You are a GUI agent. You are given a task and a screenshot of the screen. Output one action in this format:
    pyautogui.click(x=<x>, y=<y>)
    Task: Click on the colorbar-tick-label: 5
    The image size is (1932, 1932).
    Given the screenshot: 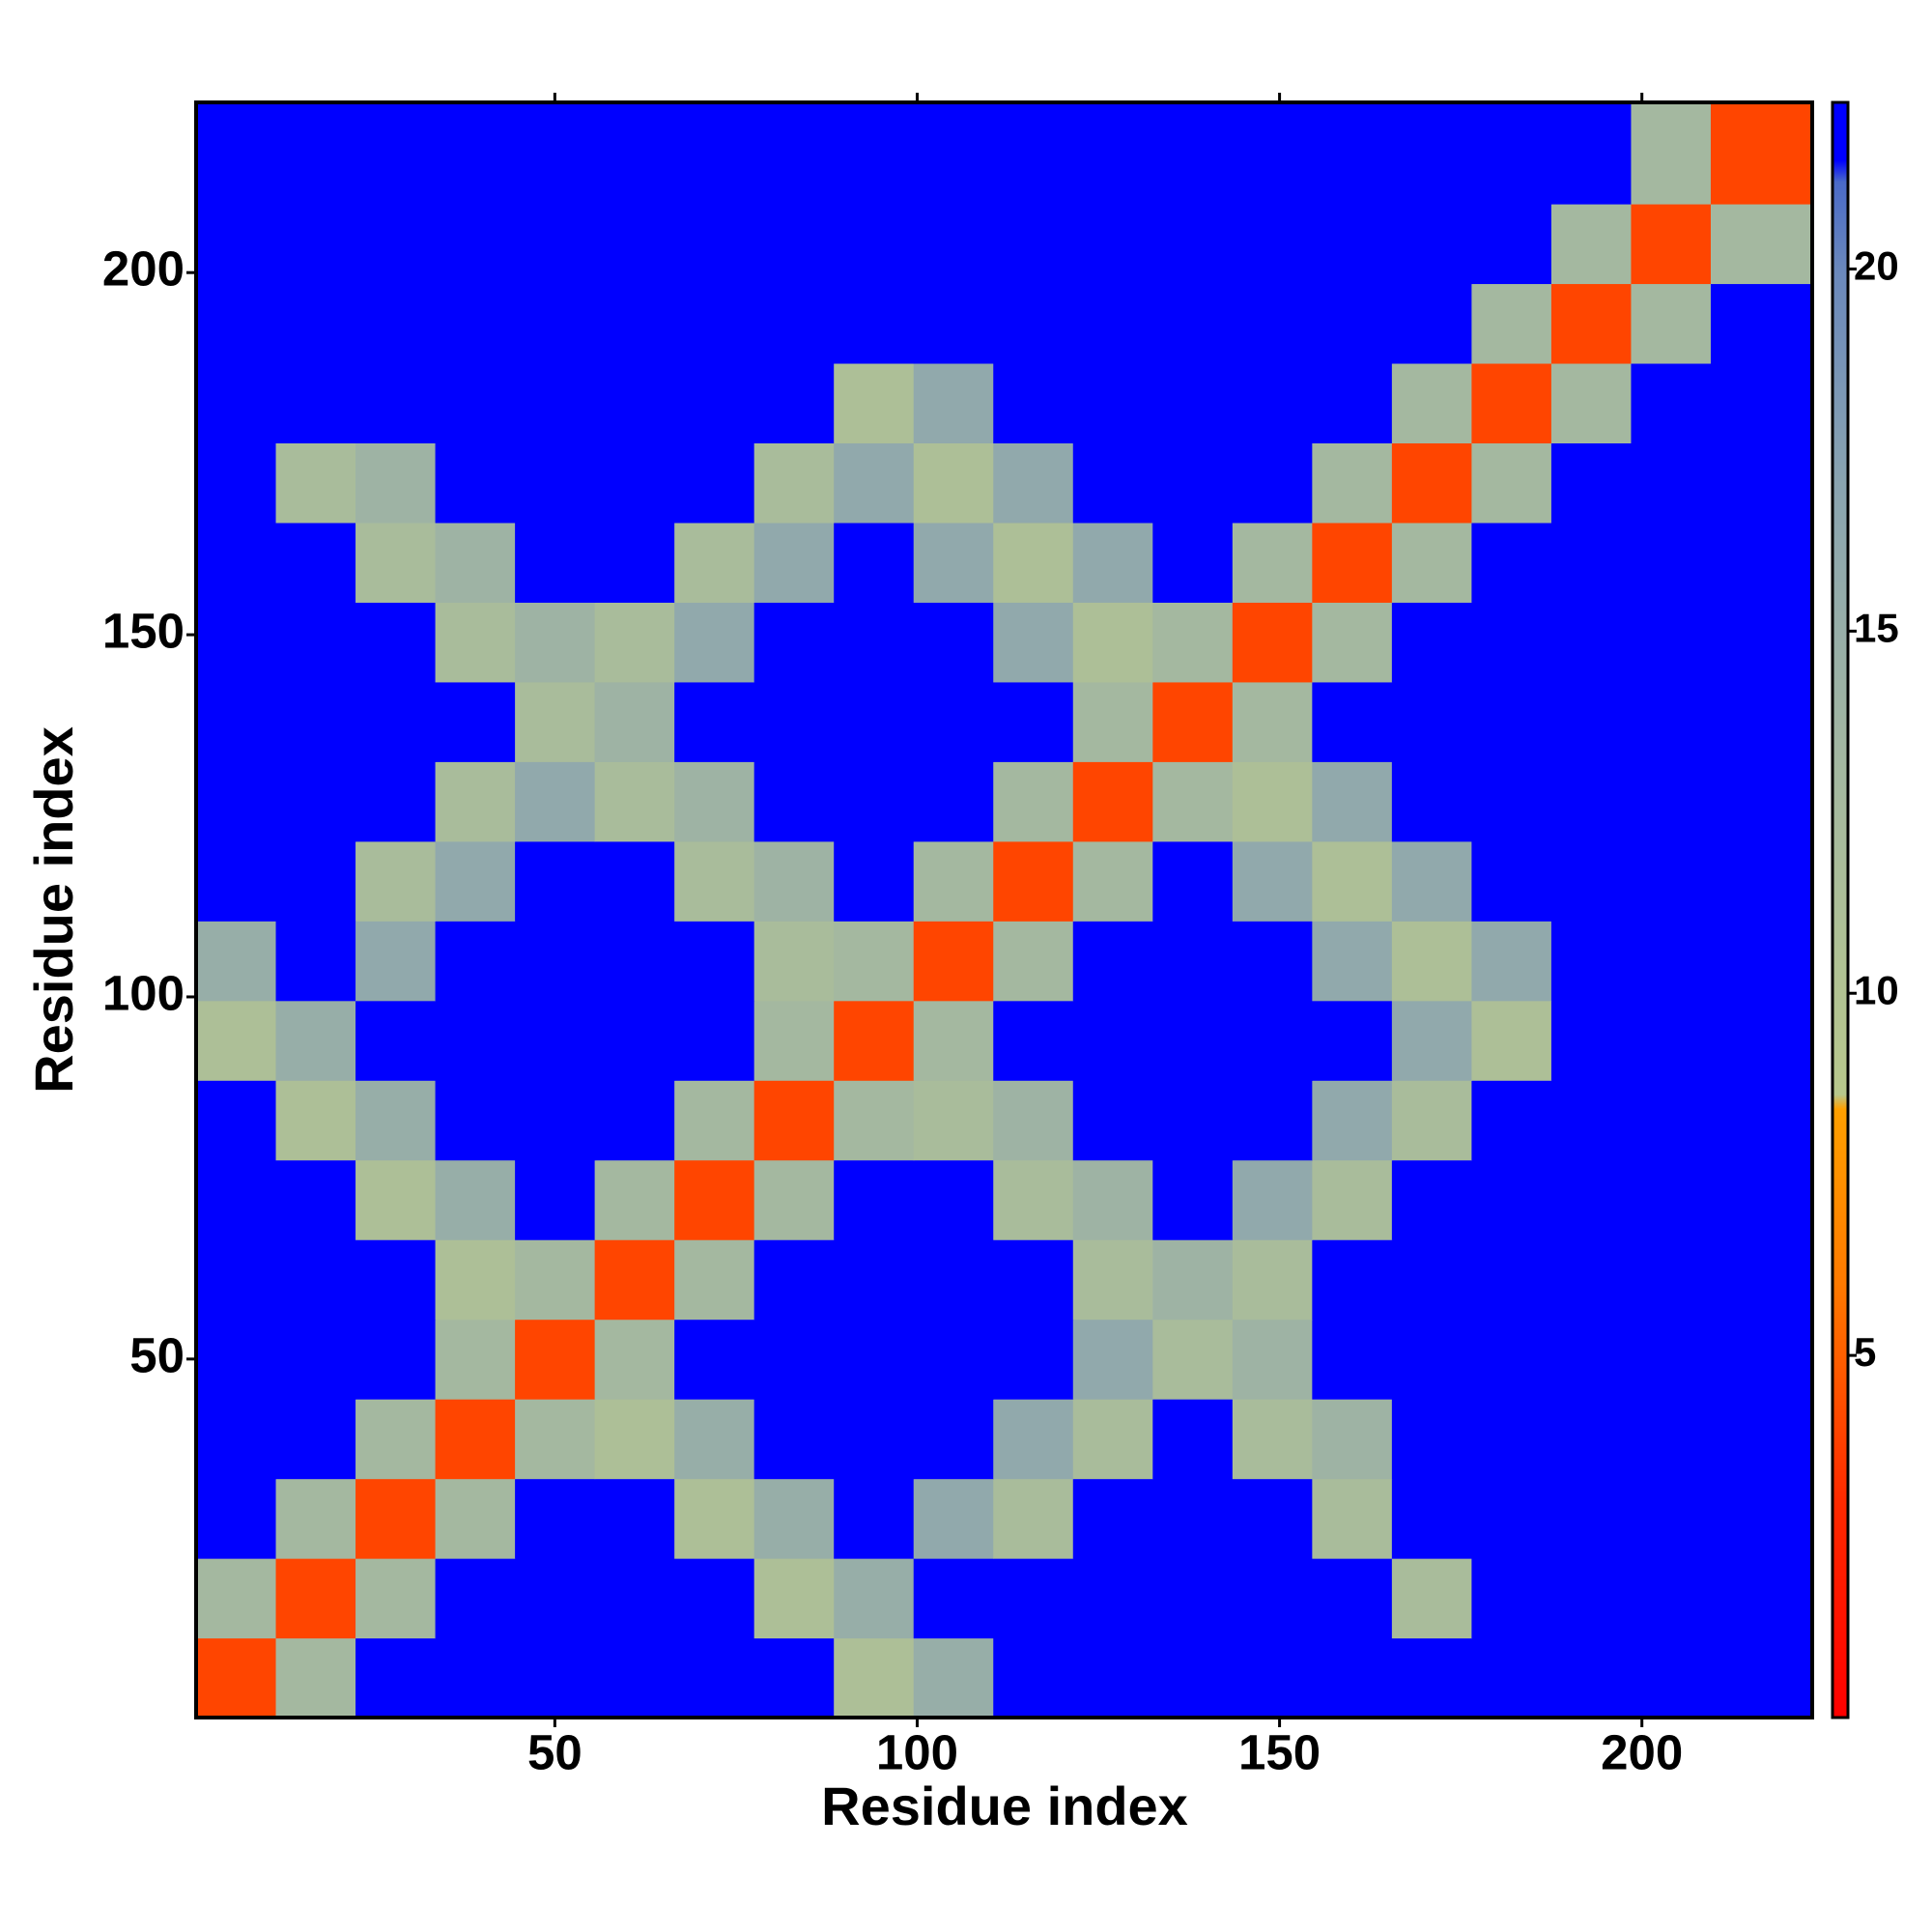 What is the action you would take?
    pyautogui.click(x=1865, y=1352)
    